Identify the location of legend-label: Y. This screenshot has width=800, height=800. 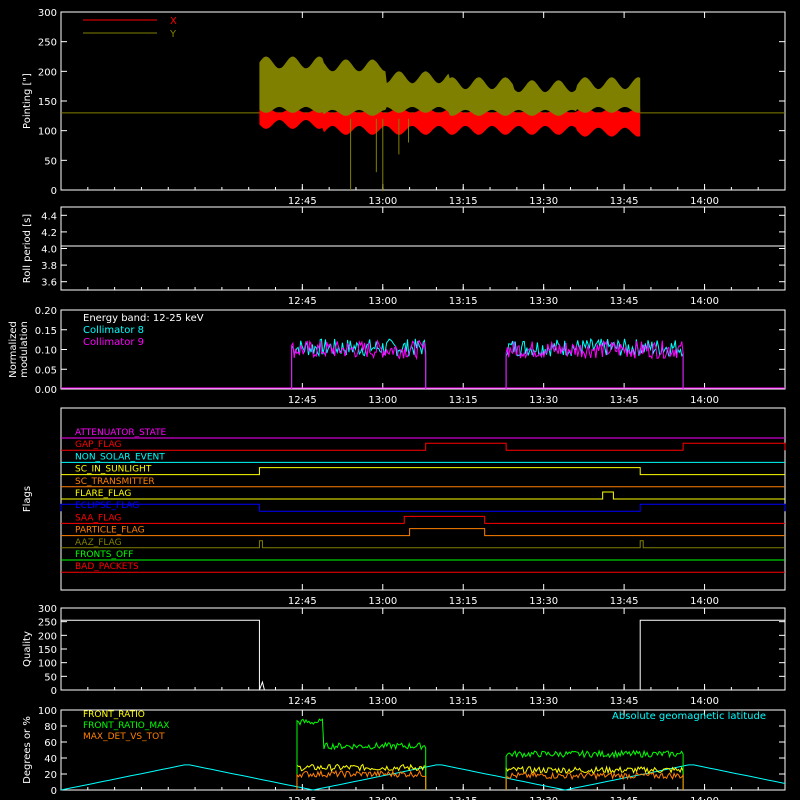
(173, 34).